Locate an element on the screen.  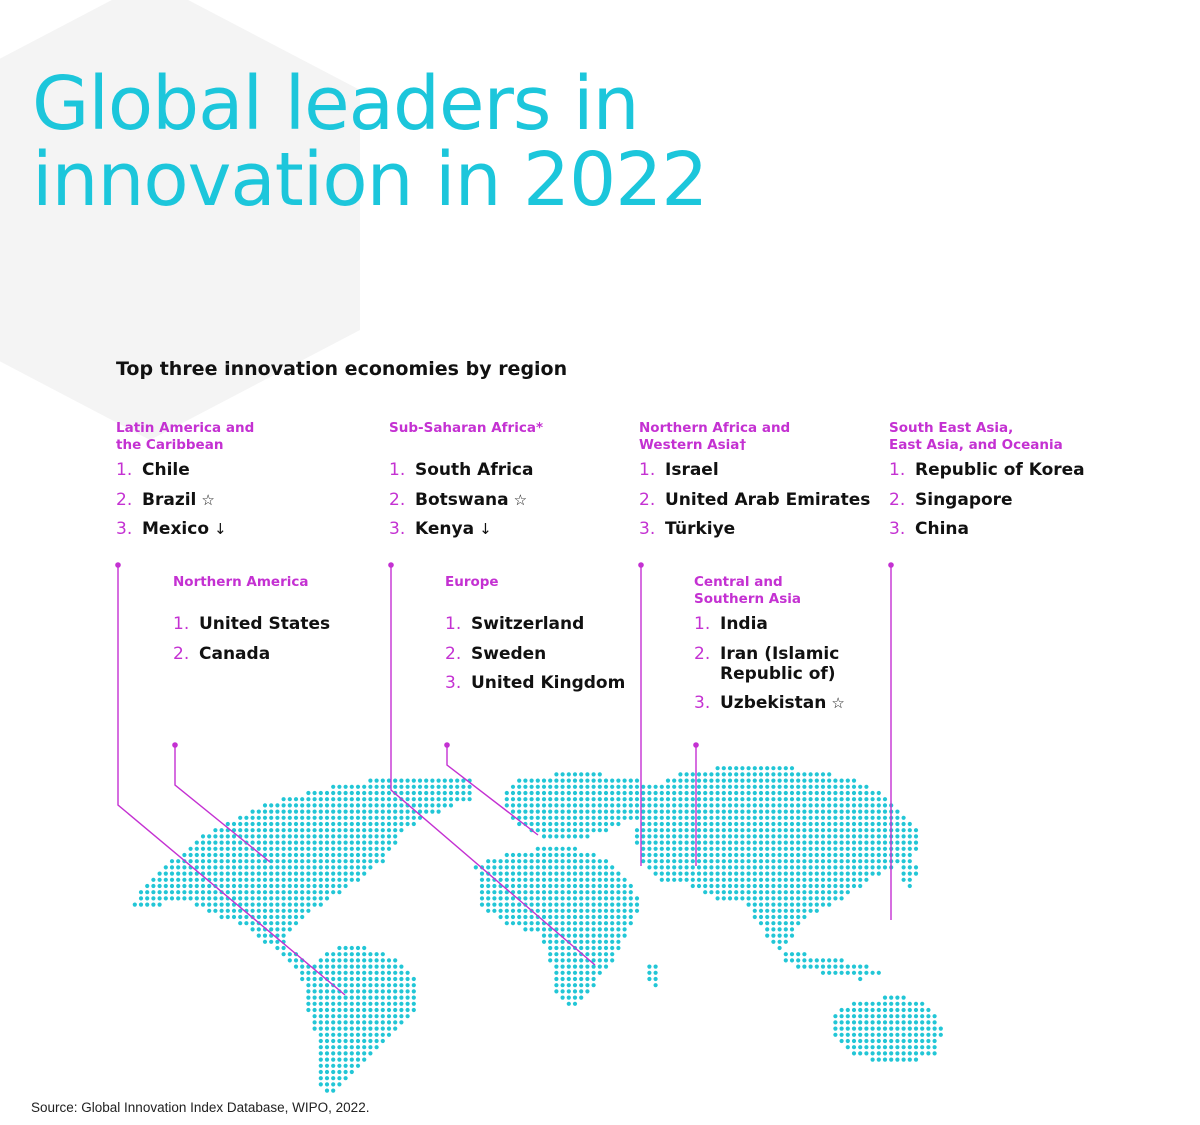
region-name-line-1: Europe is located at coordinates (472, 582).